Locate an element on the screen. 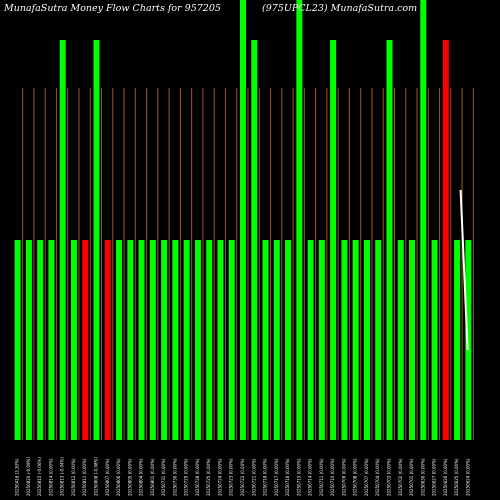  x-tick-label: 20250416 (3,30%) is located at coordinates (17, 477).